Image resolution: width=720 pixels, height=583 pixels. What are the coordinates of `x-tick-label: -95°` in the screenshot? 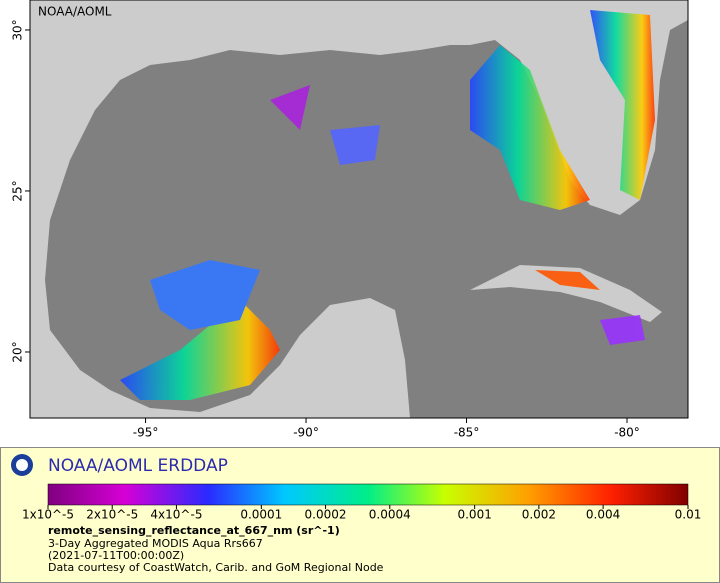 It's located at (146, 433).